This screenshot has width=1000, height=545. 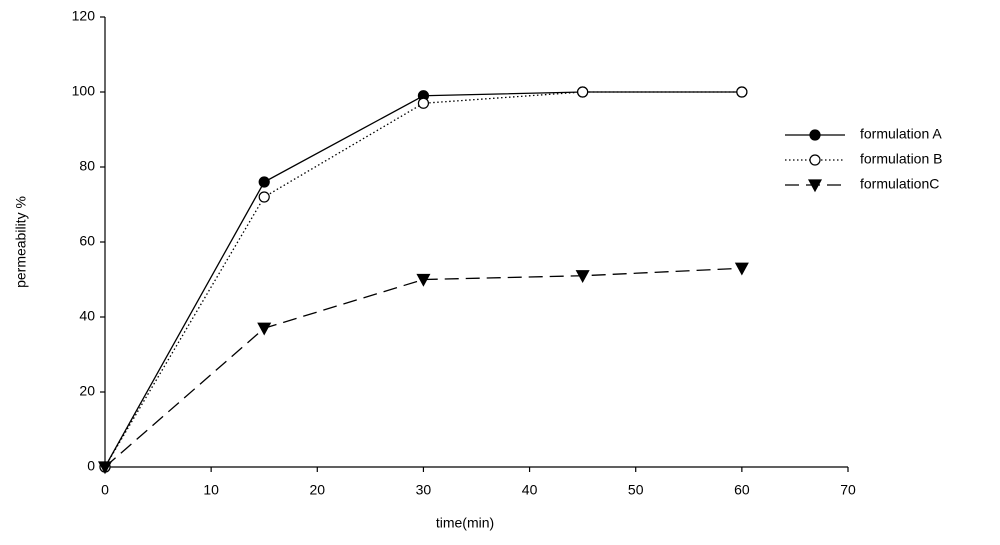 I want to click on y-tick-label: 0, so click(x=91, y=466).